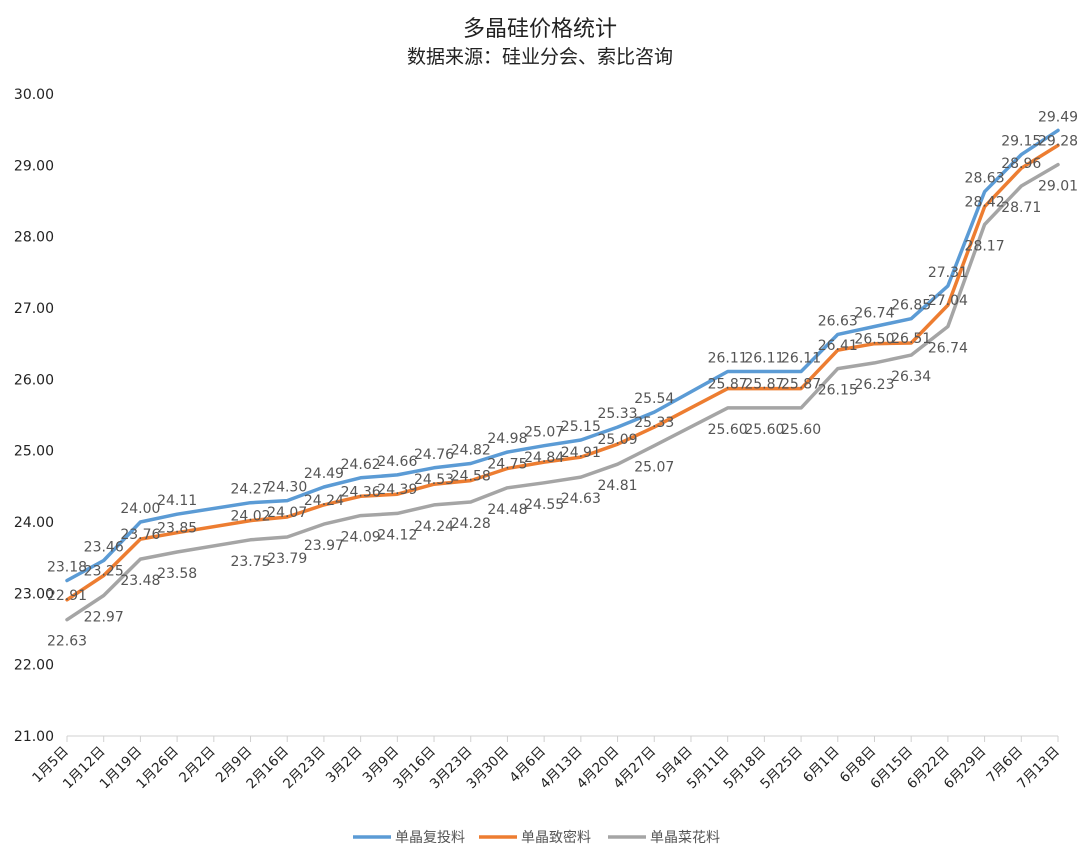 The width and height of the screenshot is (1080, 864). Describe the element at coordinates (397, 490) in the screenshot. I see `data-label: 24.39` at that location.